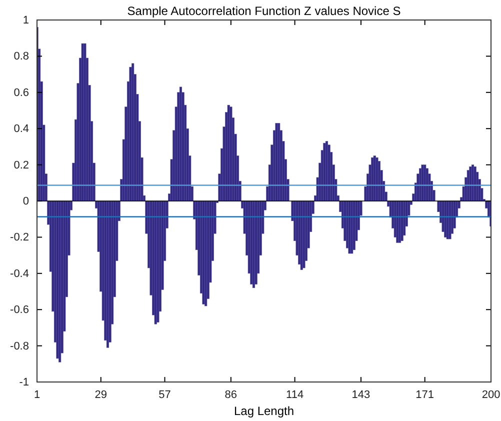 The width and height of the screenshot is (501, 421). I want to click on x-tick-label: 29, so click(101, 394).